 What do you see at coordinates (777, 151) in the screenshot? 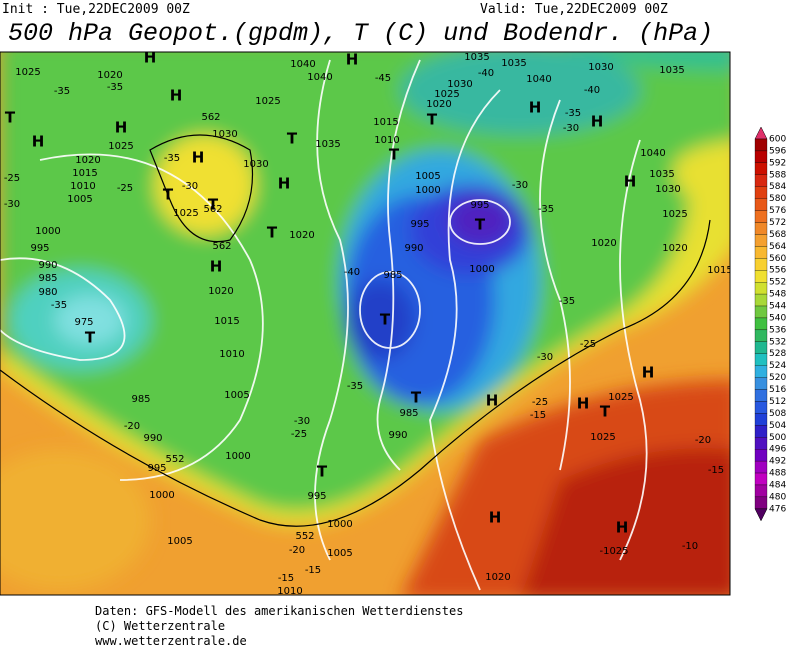
I see `colorbar-label: 596` at bounding box center [777, 151].